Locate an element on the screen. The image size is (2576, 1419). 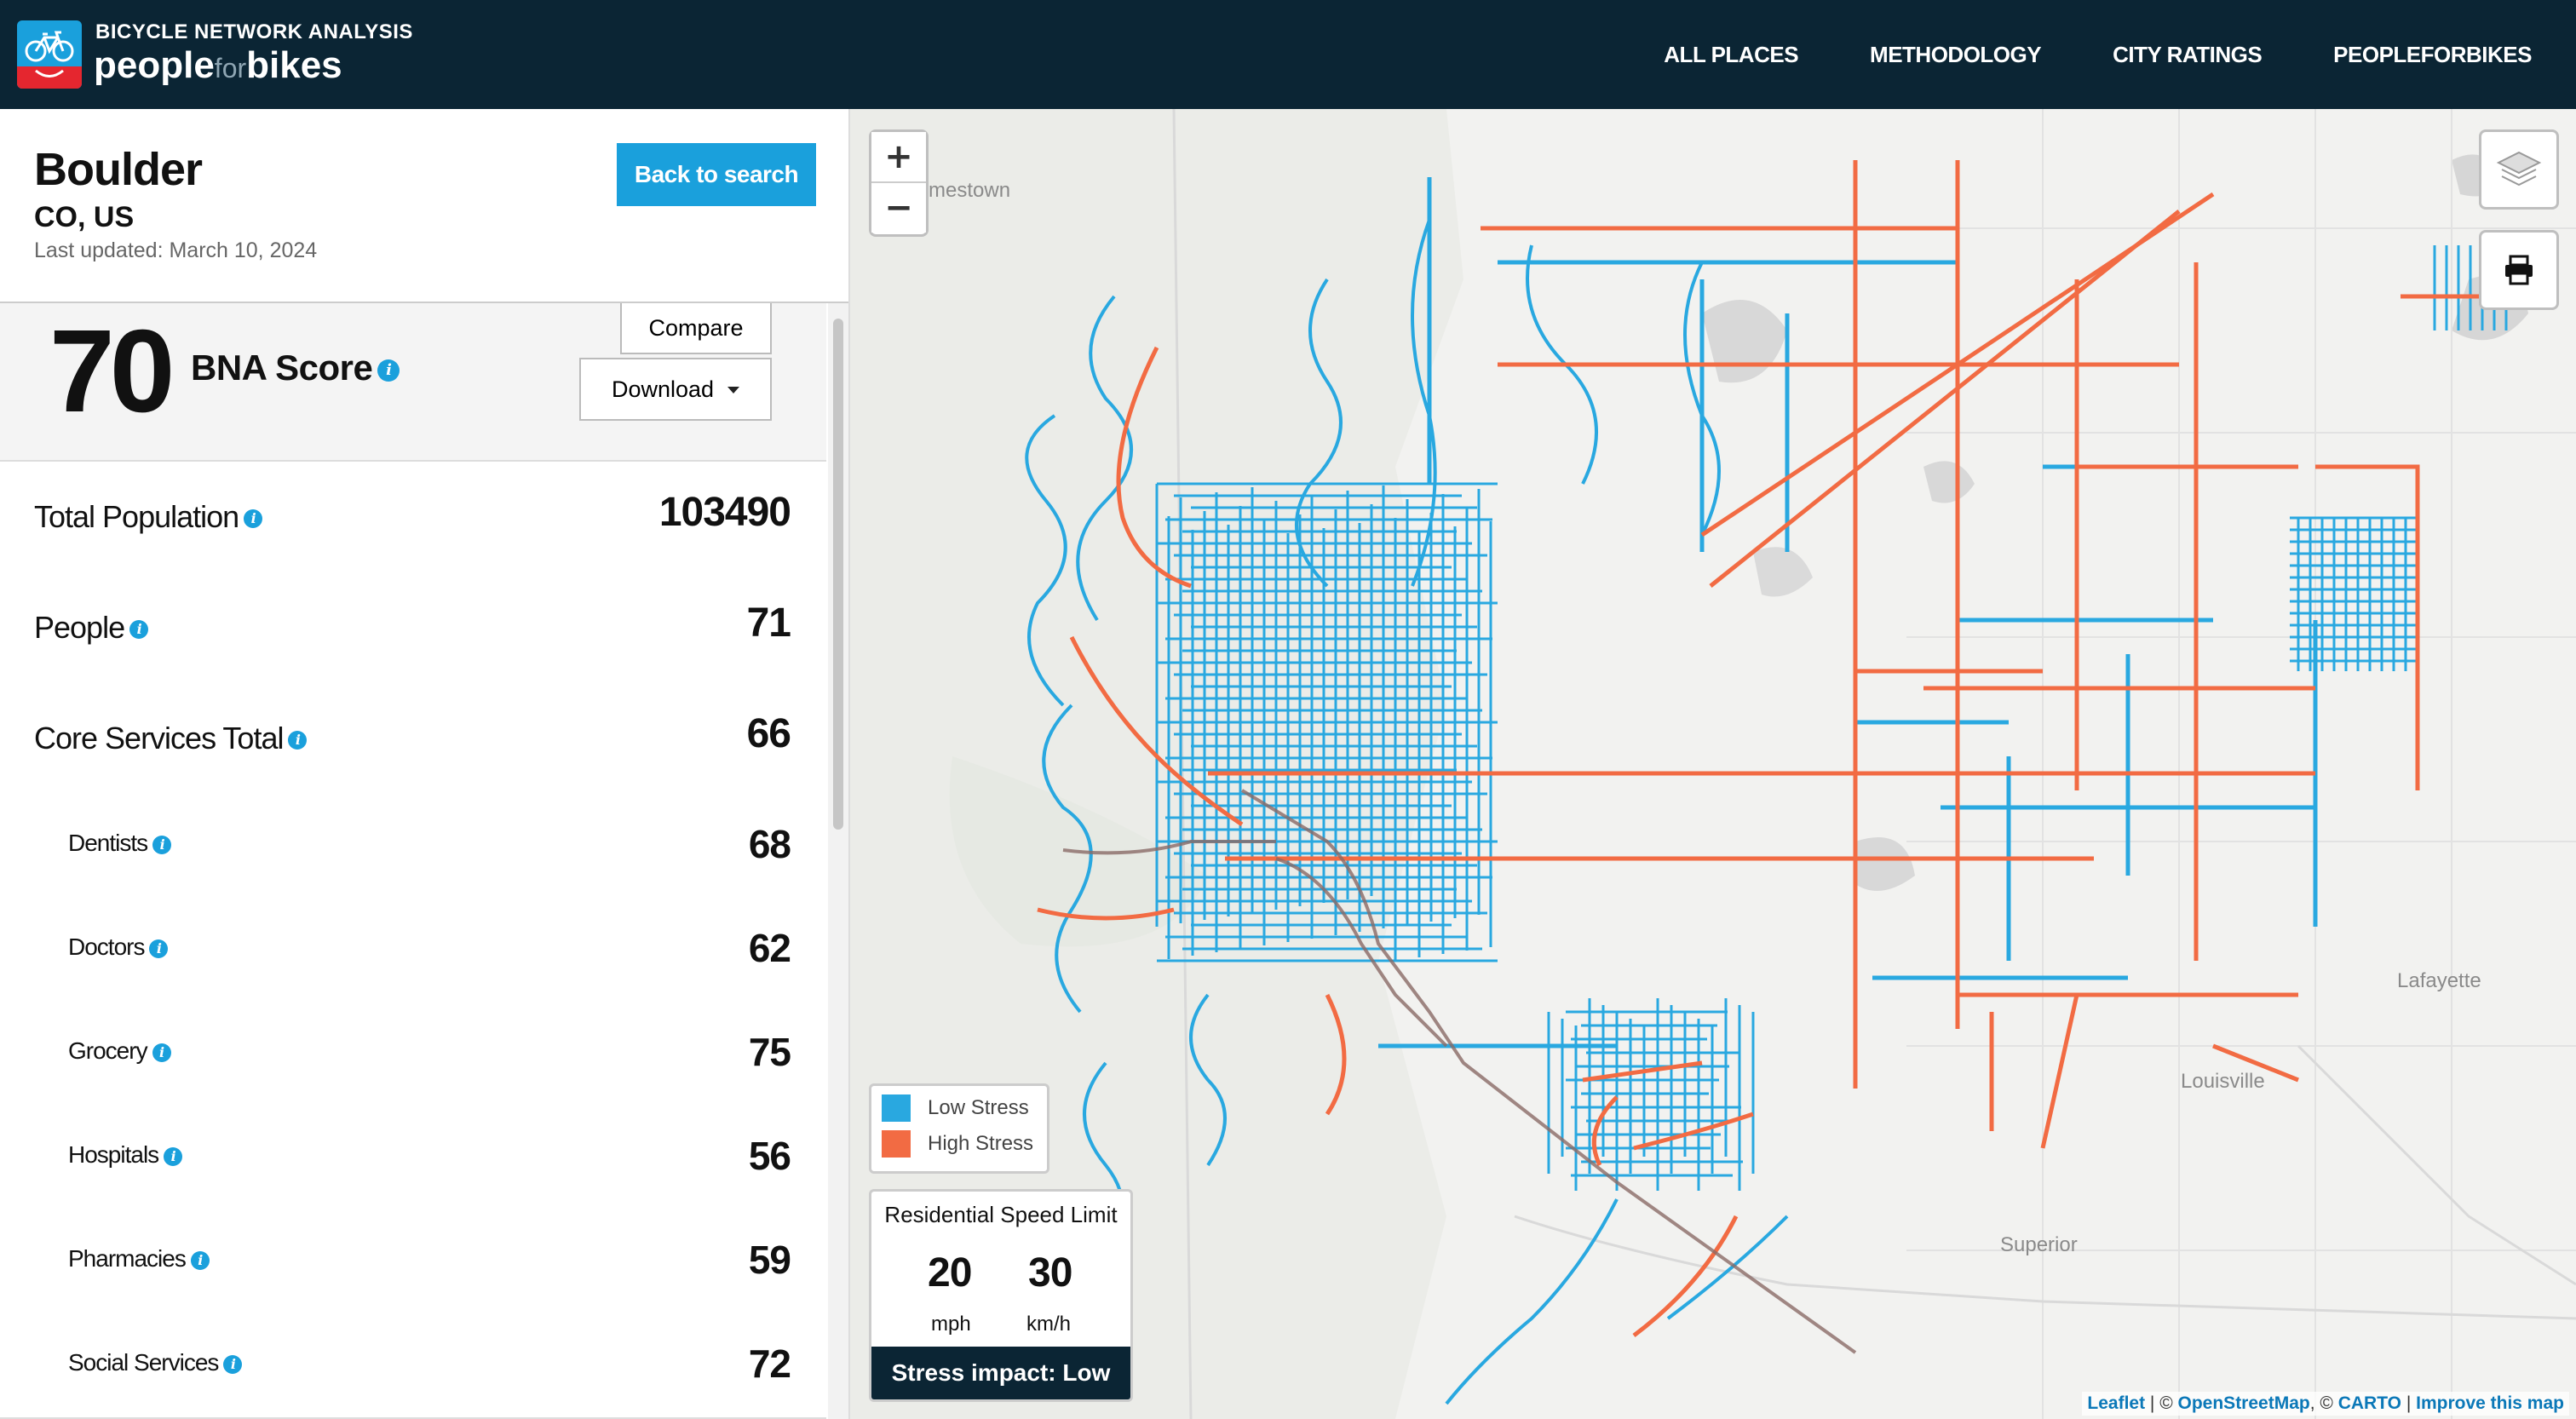
download-label: Download is located at coordinates (663, 389).